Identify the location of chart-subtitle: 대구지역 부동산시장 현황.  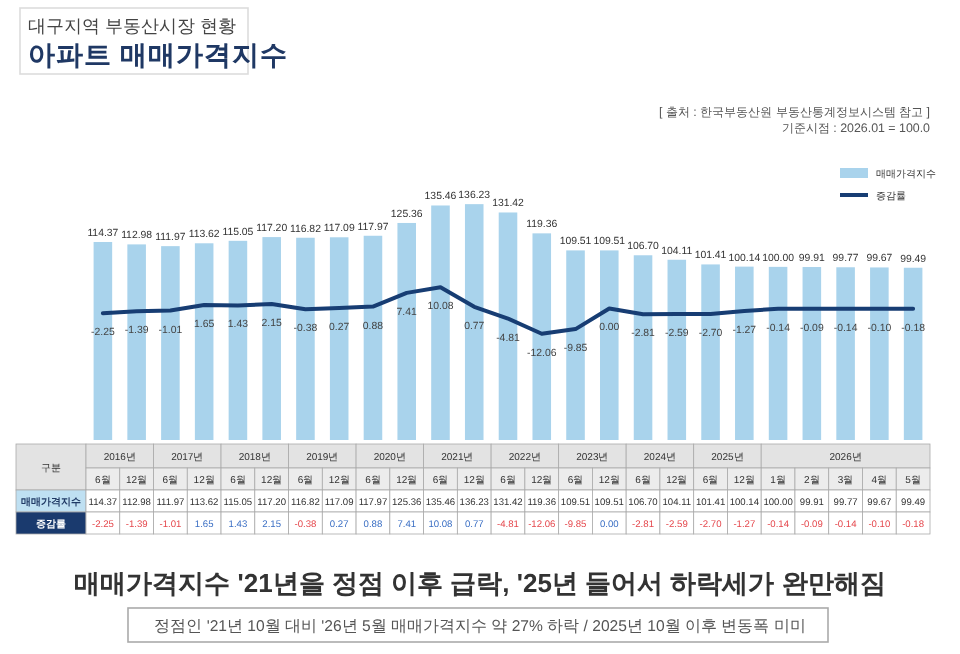
(132, 26).